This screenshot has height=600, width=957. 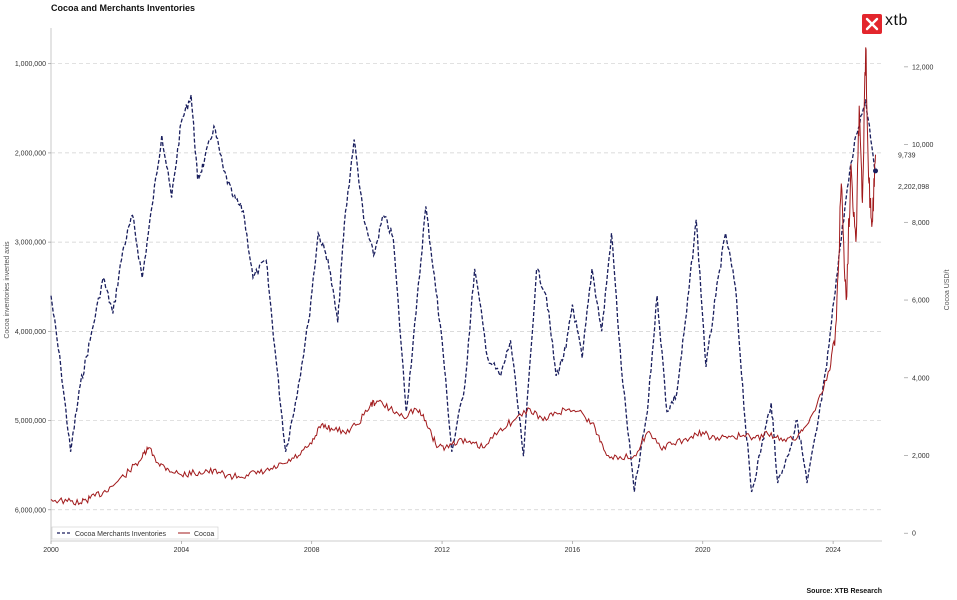 I want to click on left-tick-label: 6,000,000, so click(x=30, y=510).